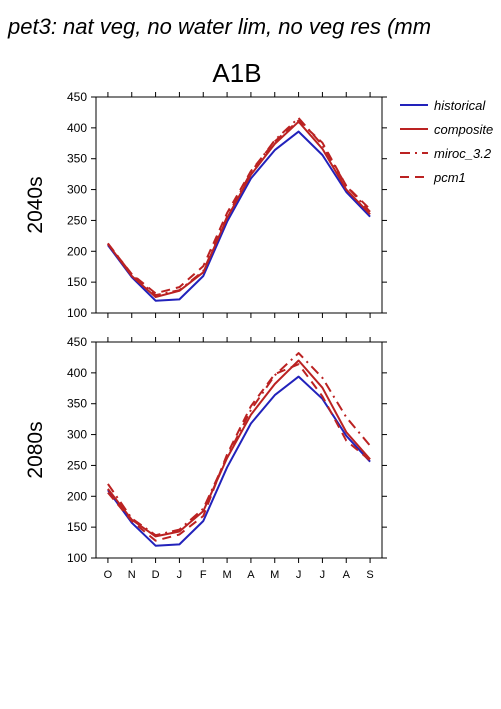  What do you see at coordinates (236, 73) in the screenshot?
I see `scenario-title: A1B` at bounding box center [236, 73].